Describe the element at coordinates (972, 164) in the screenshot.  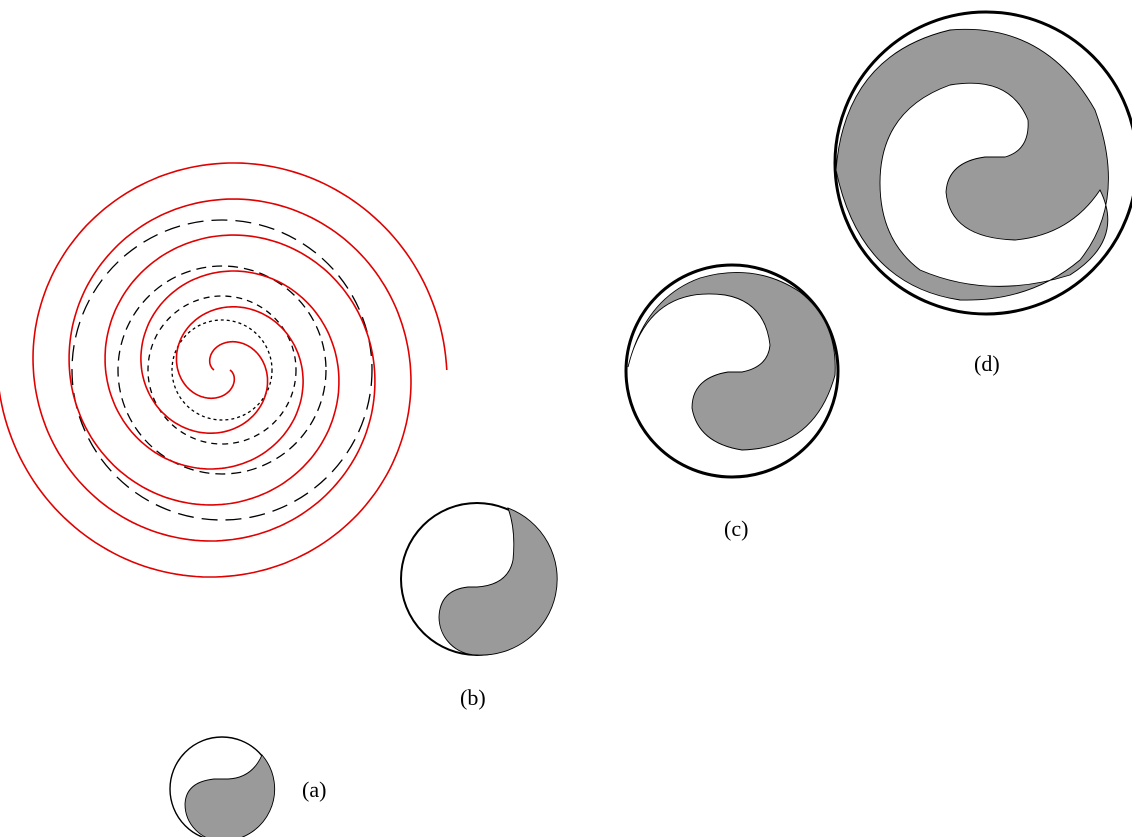
I see `figure-d-gray-lobe` at that location.